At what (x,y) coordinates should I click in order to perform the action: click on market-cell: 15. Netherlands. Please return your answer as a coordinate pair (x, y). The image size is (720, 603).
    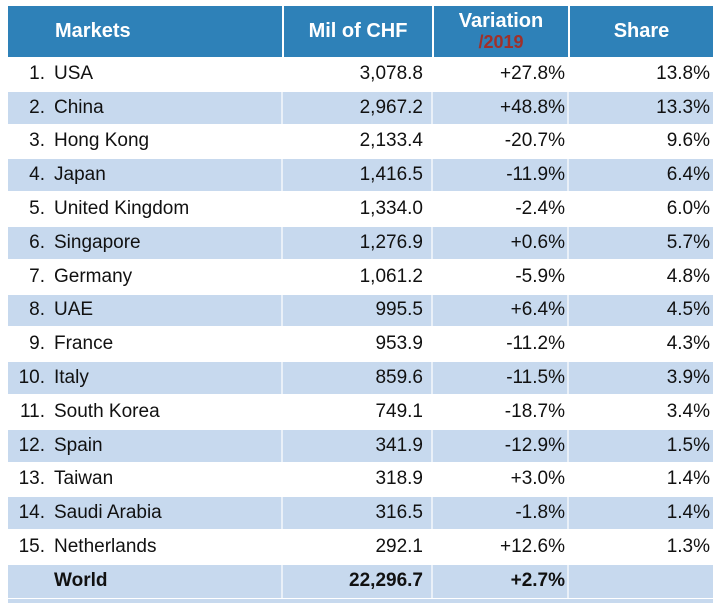
    Looking at the image, I should click on (145, 547).